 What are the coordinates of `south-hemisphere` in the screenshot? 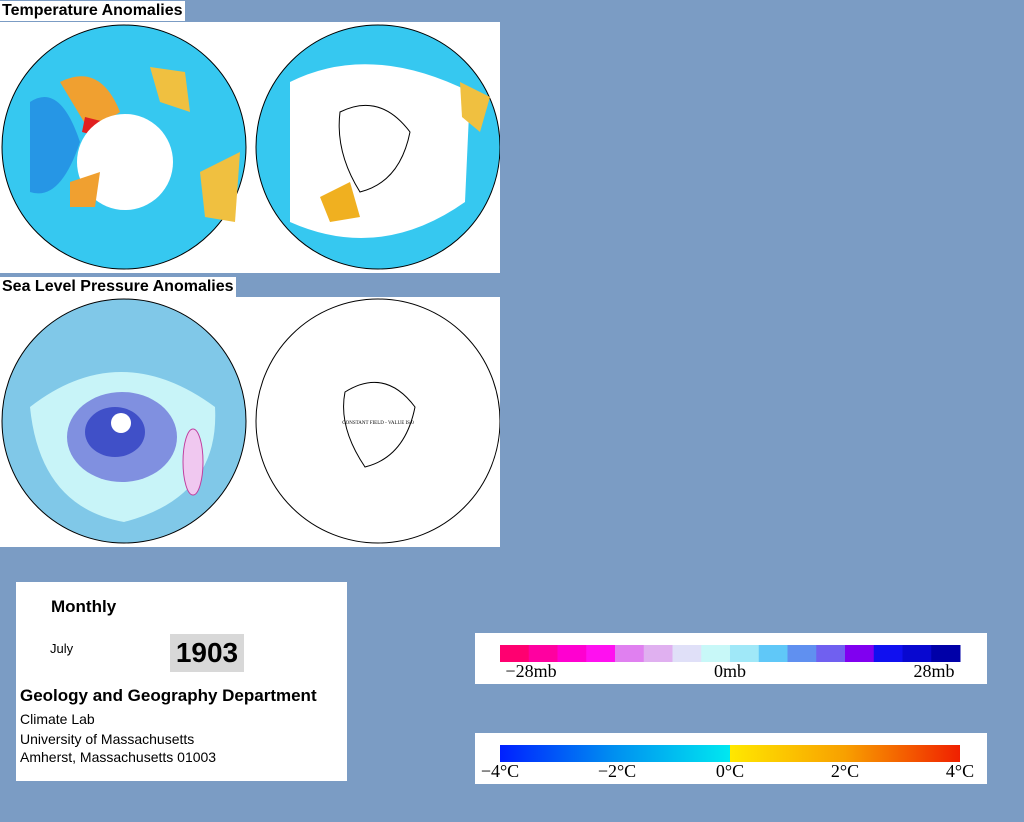 It's located at (377, 421).